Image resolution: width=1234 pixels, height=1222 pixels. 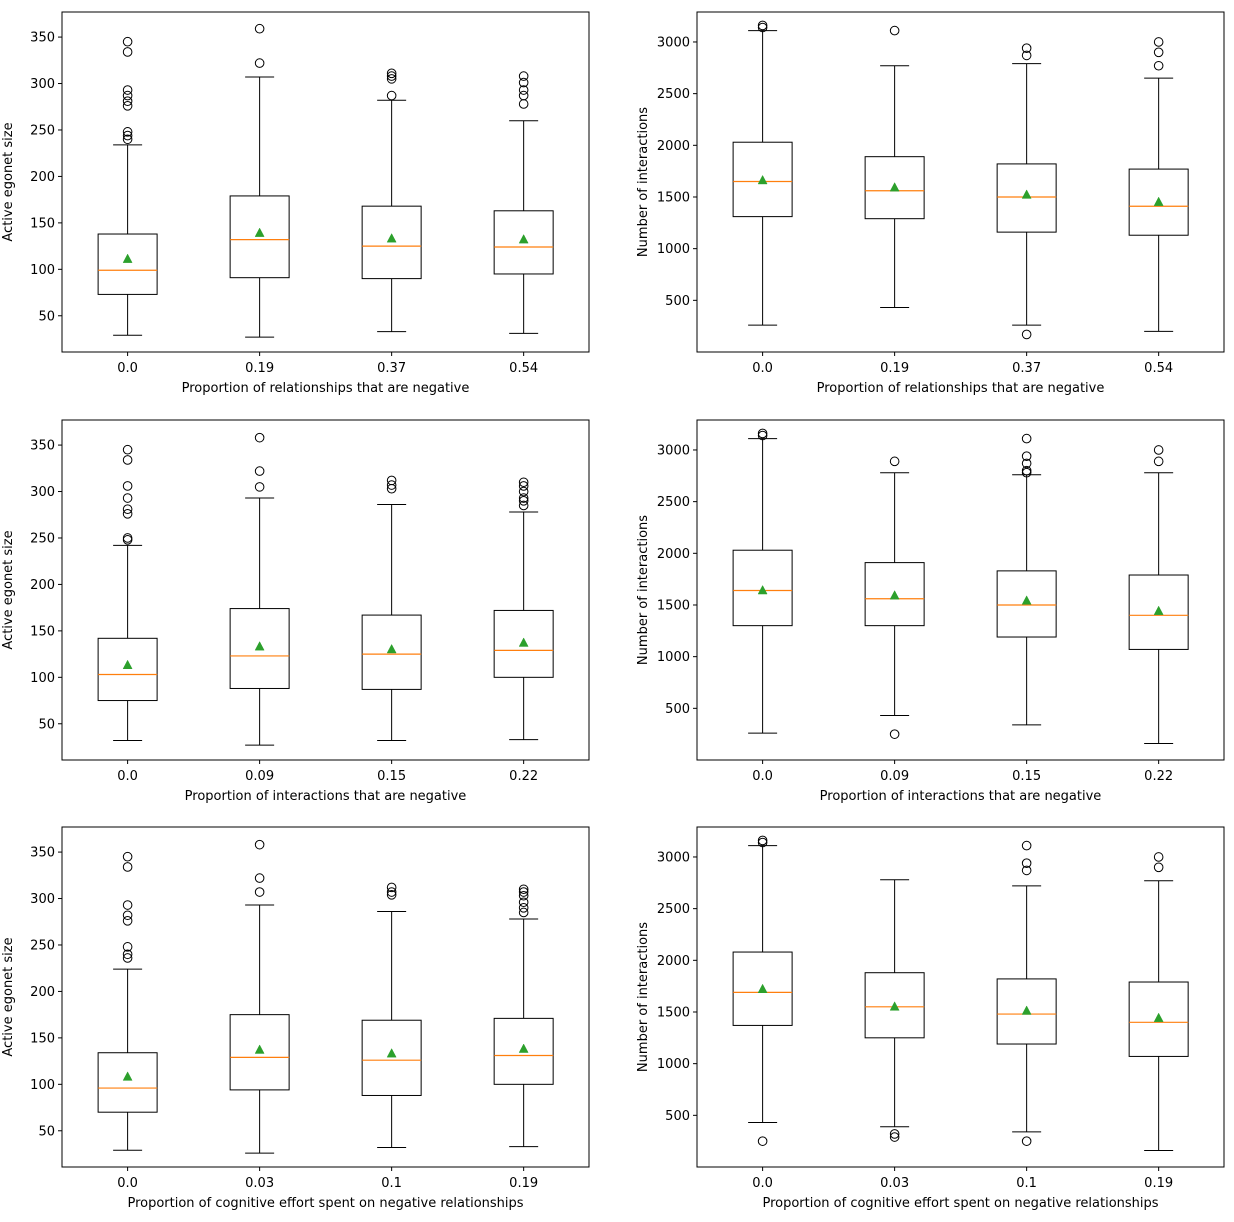 I want to click on y-tick-label: 500, so click(x=677, y=1116).